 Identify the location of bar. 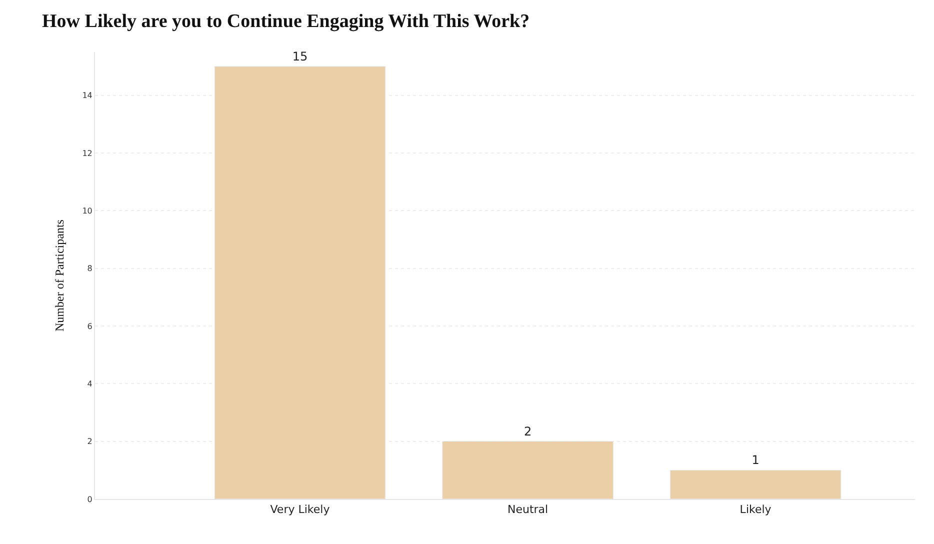
(756, 484).